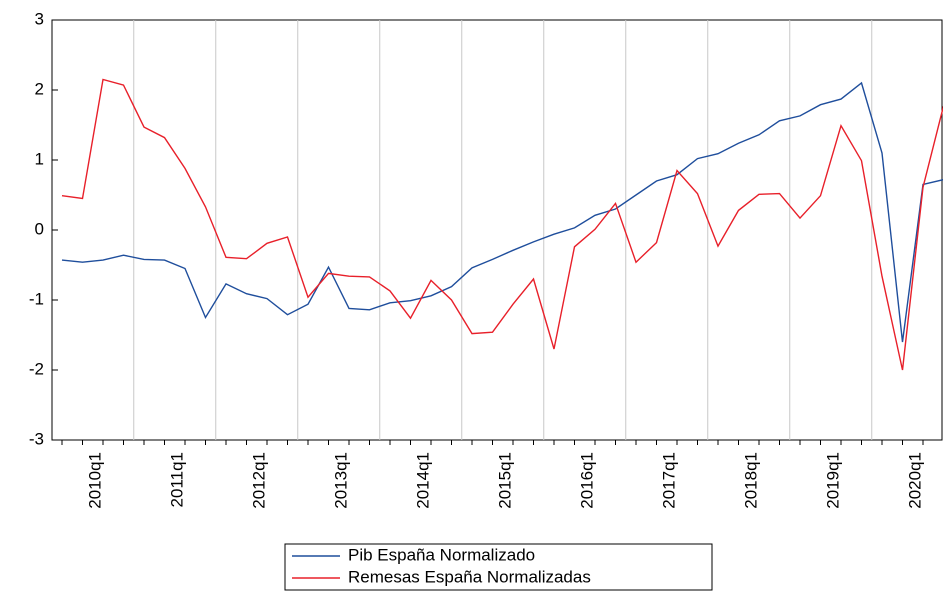 This screenshot has height=596, width=943. What do you see at coordinates (176, 479) in the screenshot?
I see `x-tick-label: 2011q1` at bounding box center [176, 479].